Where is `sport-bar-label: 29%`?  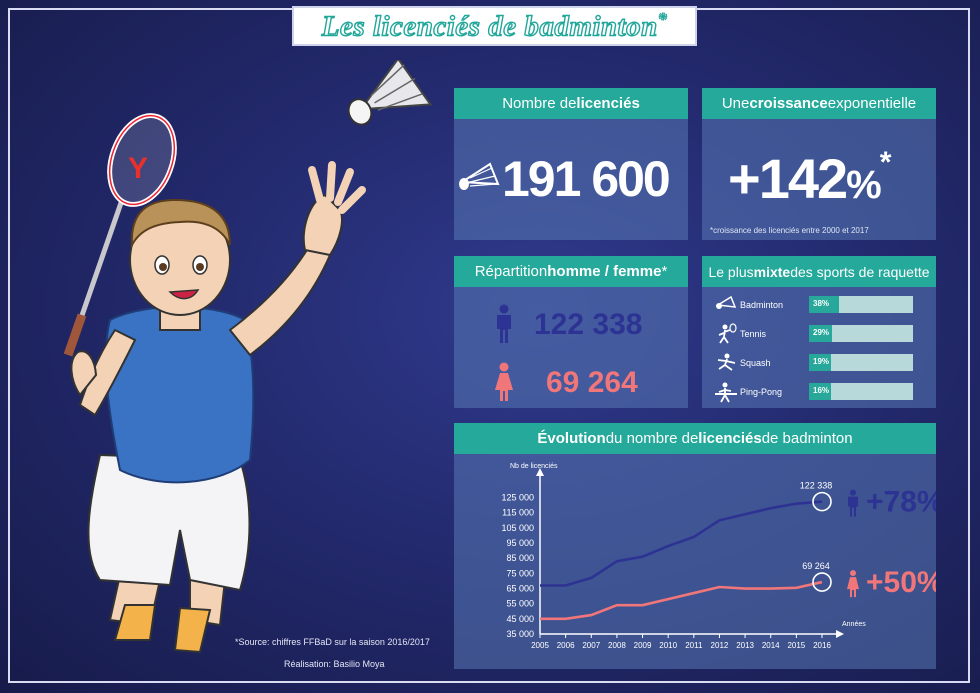 sport-bar-label: 29% is located at coordinates (821, 332).